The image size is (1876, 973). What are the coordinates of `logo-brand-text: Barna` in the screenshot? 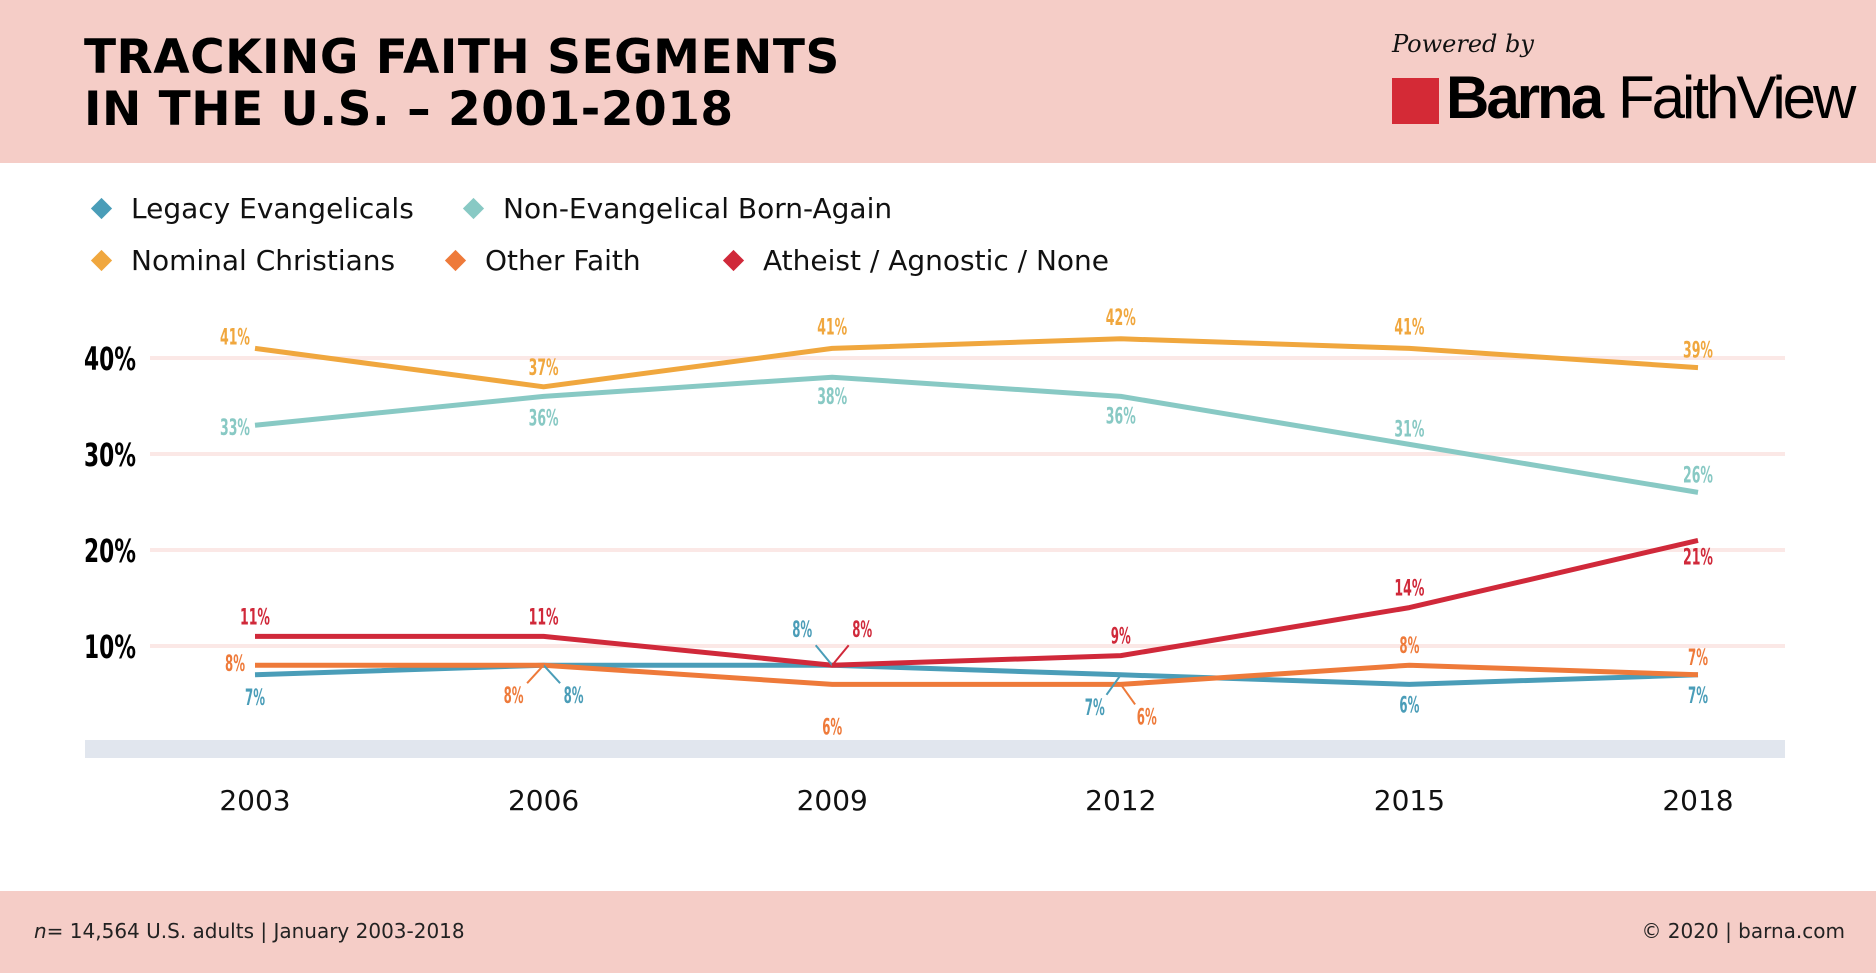 It's located at (1525, 97).